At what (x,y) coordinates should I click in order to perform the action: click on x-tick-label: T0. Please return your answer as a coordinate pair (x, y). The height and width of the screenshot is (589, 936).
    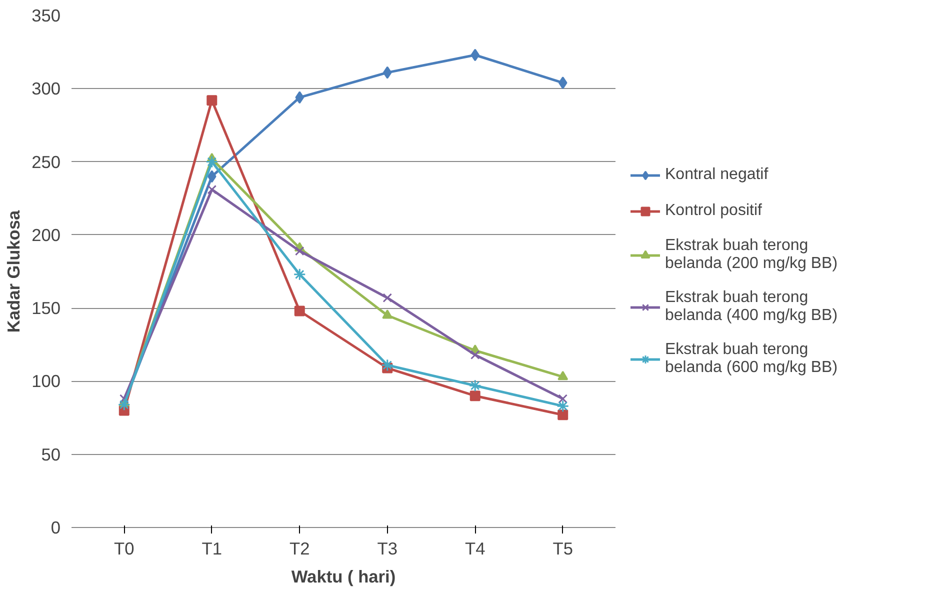
    Looking at the image, I should click on (124, 548).